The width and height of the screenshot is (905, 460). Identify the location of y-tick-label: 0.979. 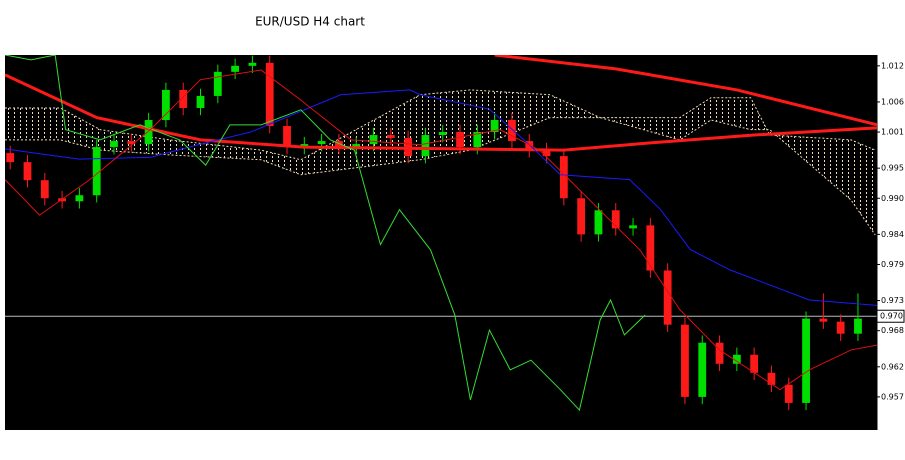
(892, 264).